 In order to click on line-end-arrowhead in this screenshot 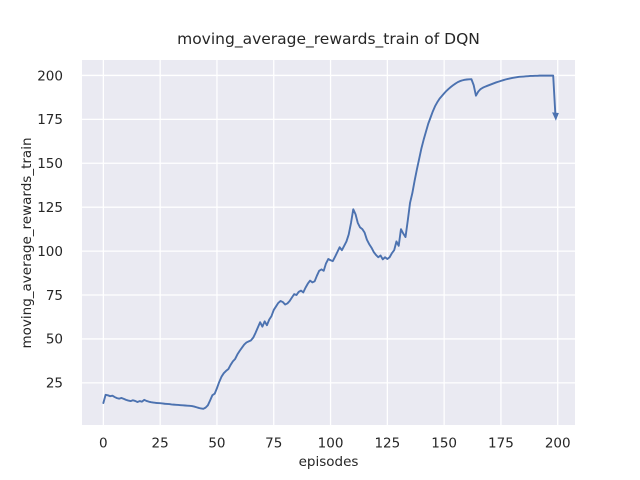, I will do `click(555, 116)`.